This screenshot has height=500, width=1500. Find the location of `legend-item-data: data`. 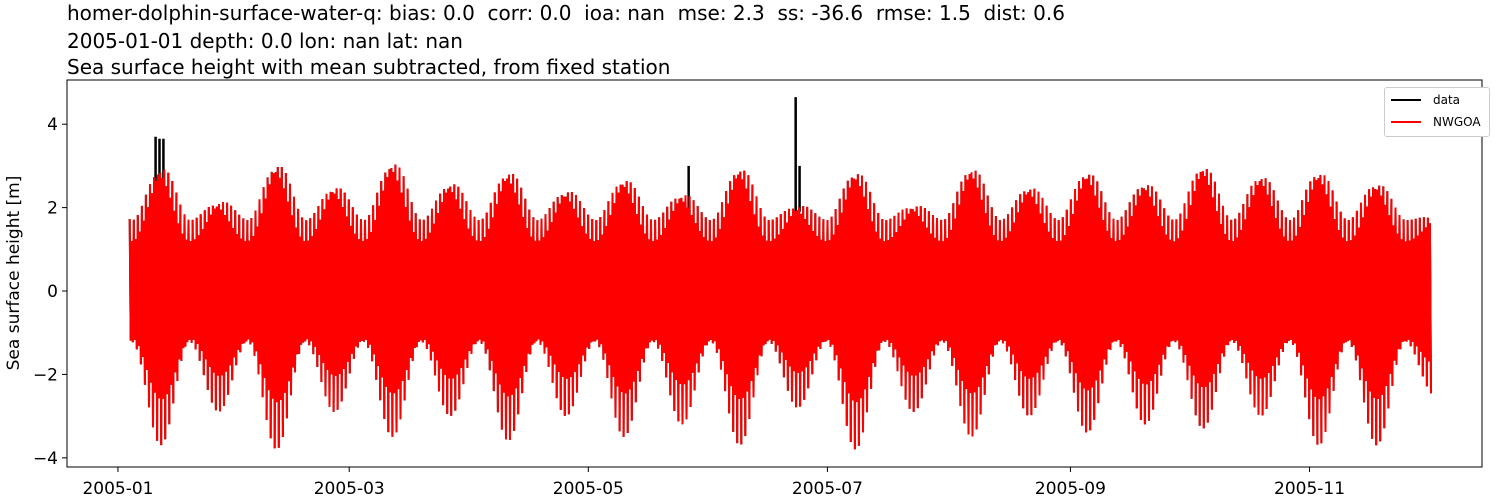

legend-item-data: data is located at coordinates (1425, 100).